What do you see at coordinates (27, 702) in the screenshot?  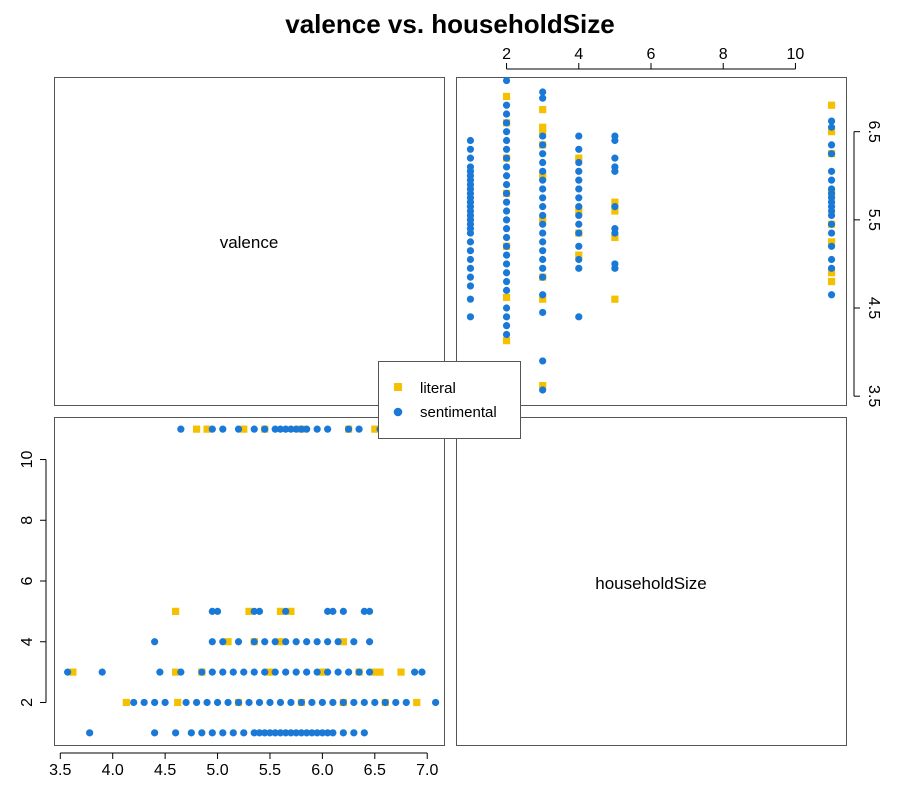 I see `axis-left-tick-label-0: 2` at bounding box center [27, 702].